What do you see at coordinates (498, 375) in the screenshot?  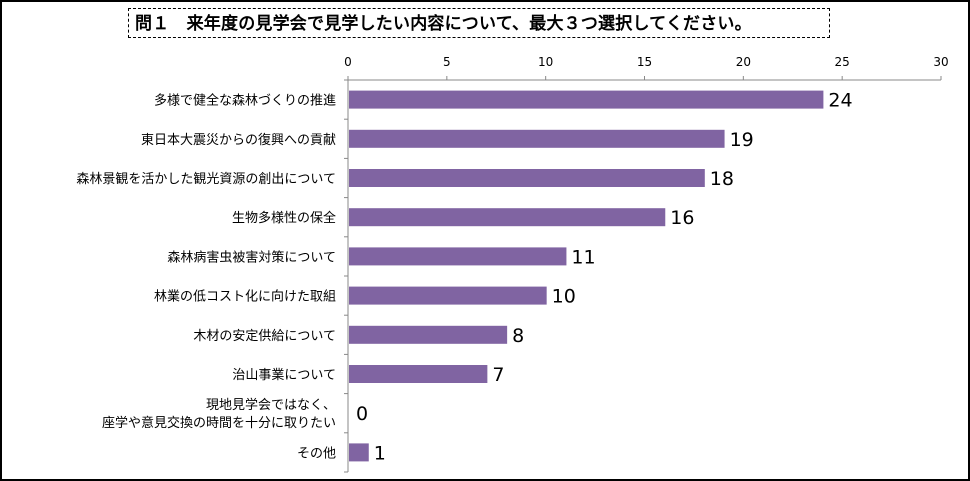 I see `data-label: 7` at bounding box center [498, 375].